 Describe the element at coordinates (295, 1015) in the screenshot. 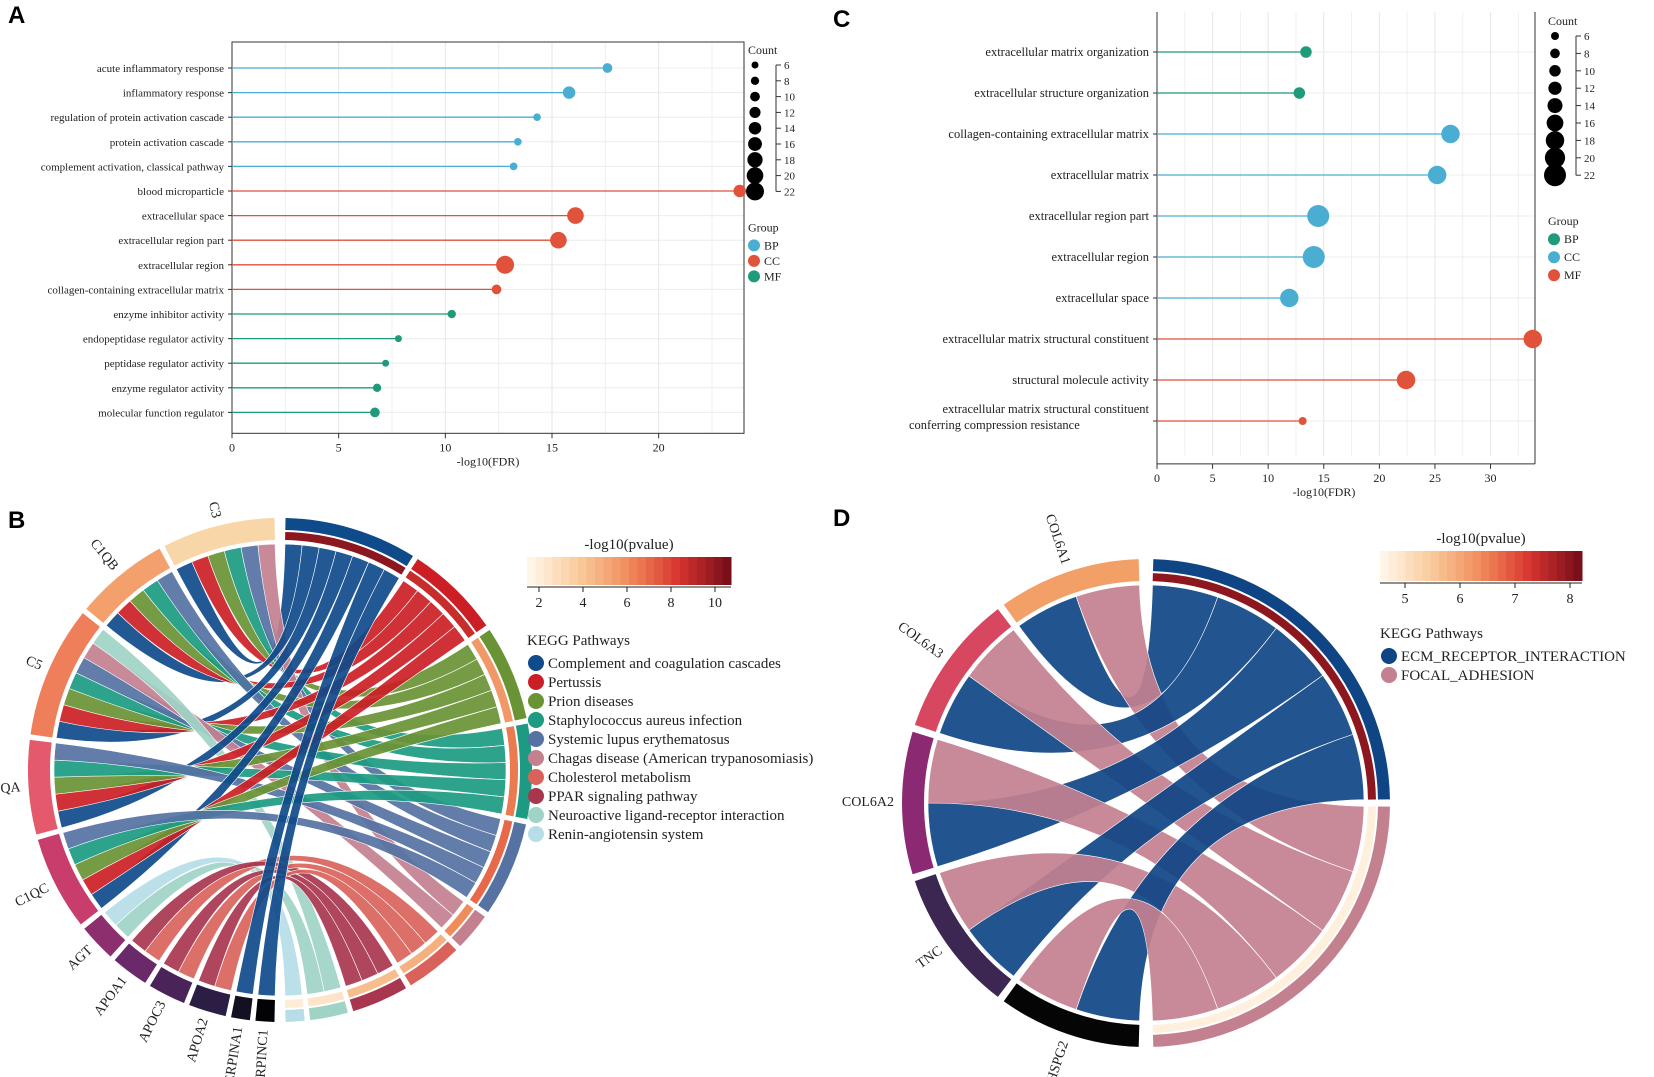

I see `pathway-arc-renin-angiotensin-system` at that location.